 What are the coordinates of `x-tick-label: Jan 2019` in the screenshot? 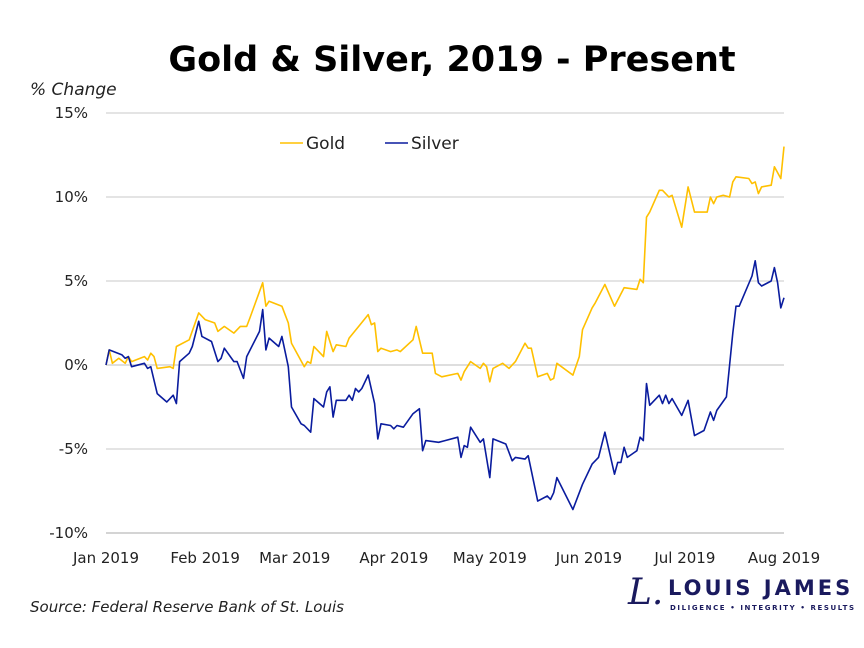 It's located at (105, 558).